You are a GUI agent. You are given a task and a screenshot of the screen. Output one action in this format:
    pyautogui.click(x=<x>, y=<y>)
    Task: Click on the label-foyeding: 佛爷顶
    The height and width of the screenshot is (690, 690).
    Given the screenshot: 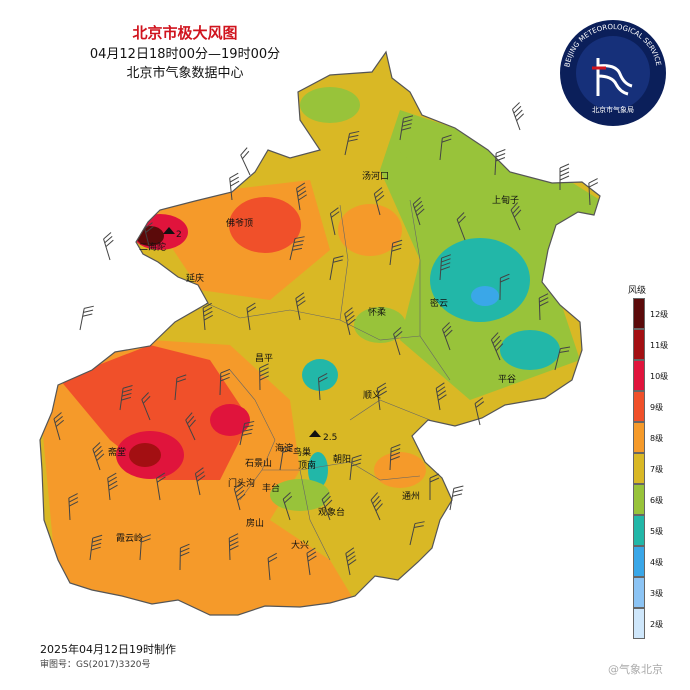 What is the action you would take?
    pyautogui.click(x=239, y=223)
    